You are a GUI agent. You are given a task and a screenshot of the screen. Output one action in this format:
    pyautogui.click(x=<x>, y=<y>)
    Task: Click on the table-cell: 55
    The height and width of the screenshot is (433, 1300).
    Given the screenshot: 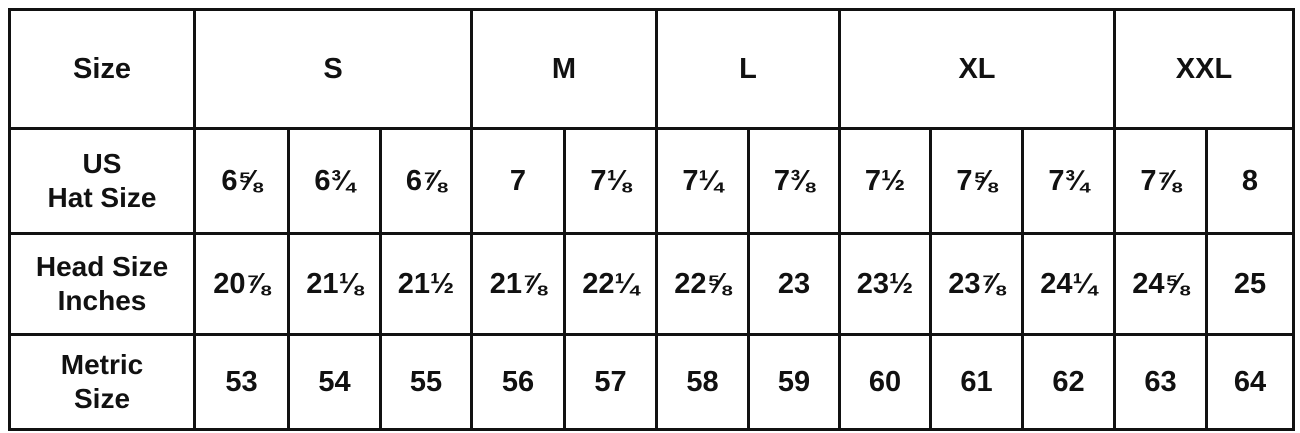 What is the action you would take?
    pyautogui.click(x=426, y=382)
    